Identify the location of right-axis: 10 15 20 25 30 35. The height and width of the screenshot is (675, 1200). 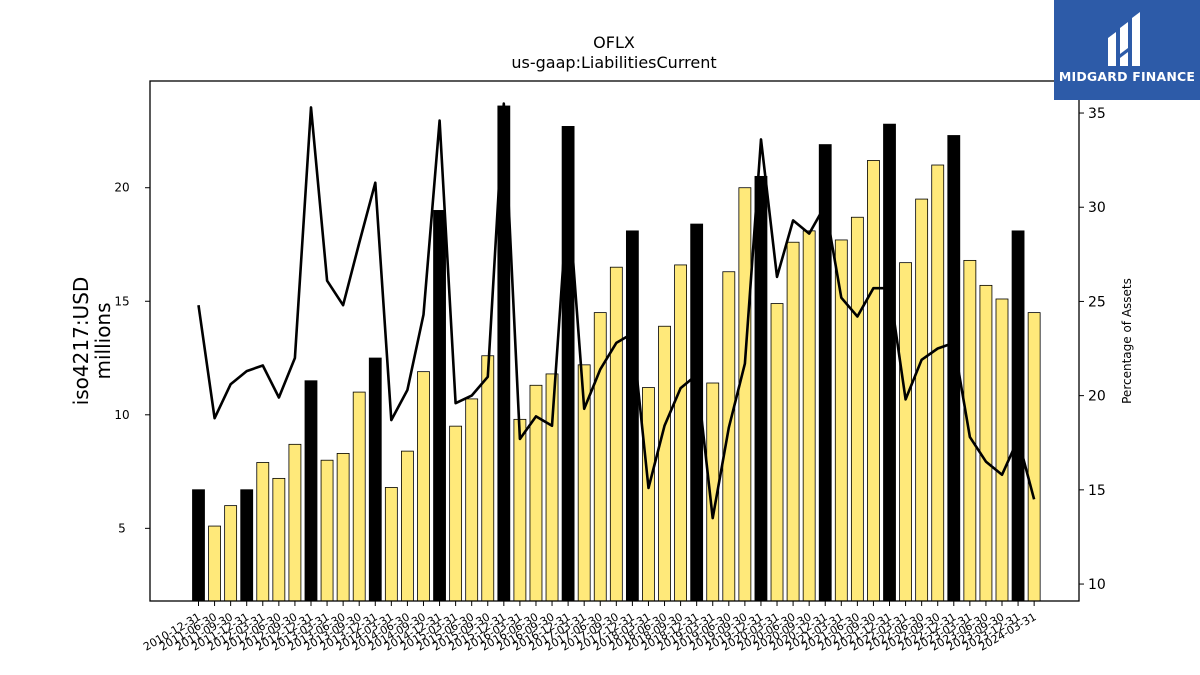
(1092, 349).